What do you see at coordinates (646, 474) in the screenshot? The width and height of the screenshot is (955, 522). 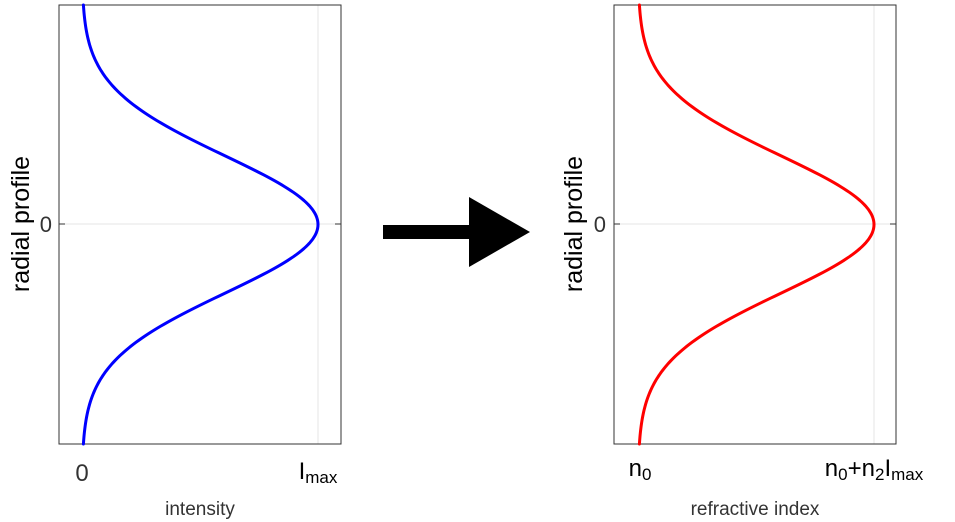 I see `x-tick-label-n0-sub: 0` at bounding box center [646, 474].